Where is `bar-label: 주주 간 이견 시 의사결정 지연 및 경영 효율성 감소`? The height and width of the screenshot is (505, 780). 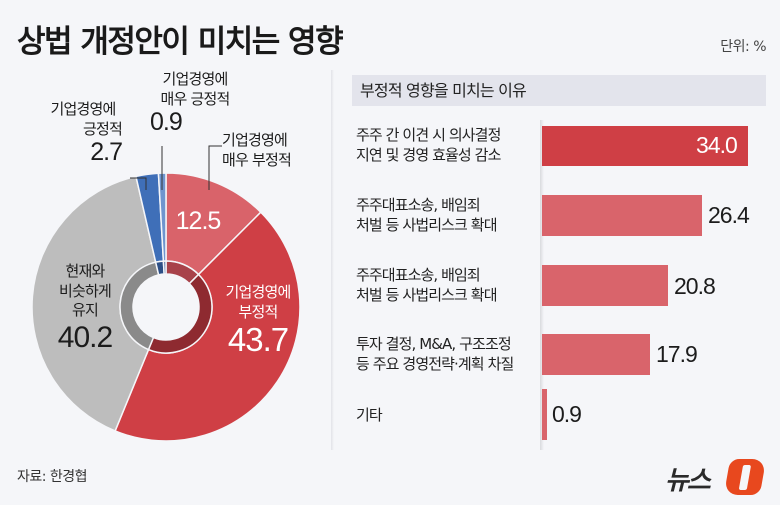
bar-label: 주주 간 이견 시 의사결정 지연 및 경영 효율성 감소 is located at coordinates (428, 145).